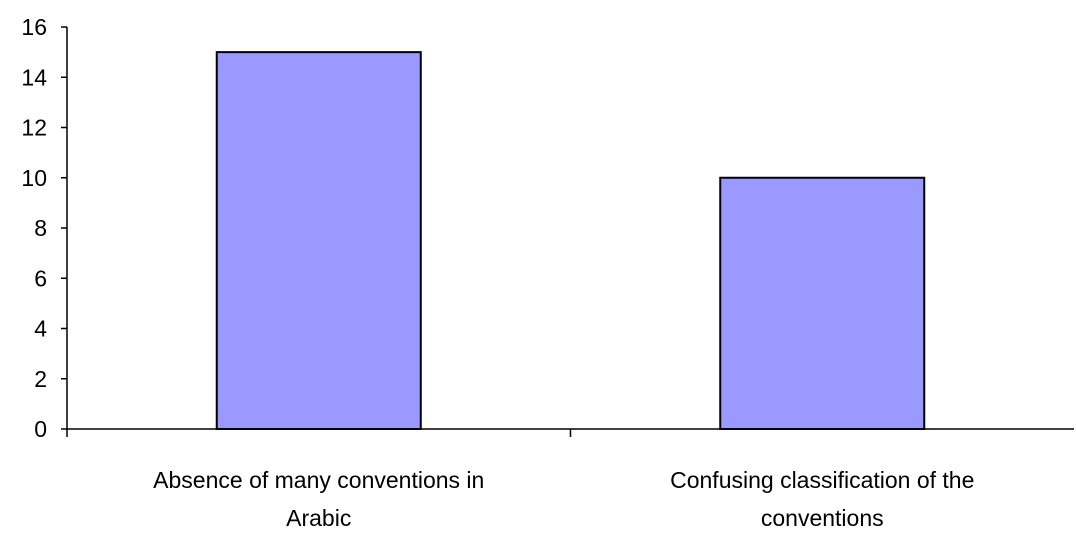  I want to click on x-tick-label-line: Absence of many conventions in, so click(318, 480).